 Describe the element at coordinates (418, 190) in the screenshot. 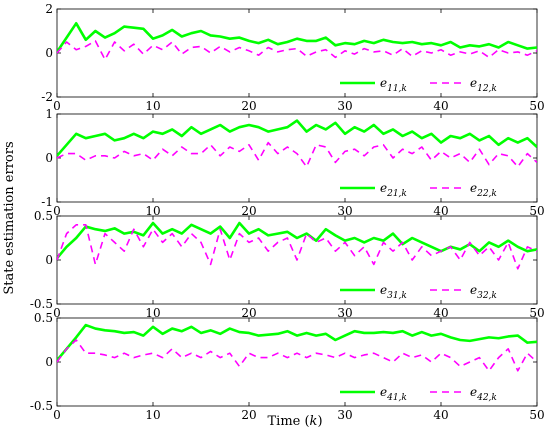

I see `legend: e21,k e22,k` at that location.